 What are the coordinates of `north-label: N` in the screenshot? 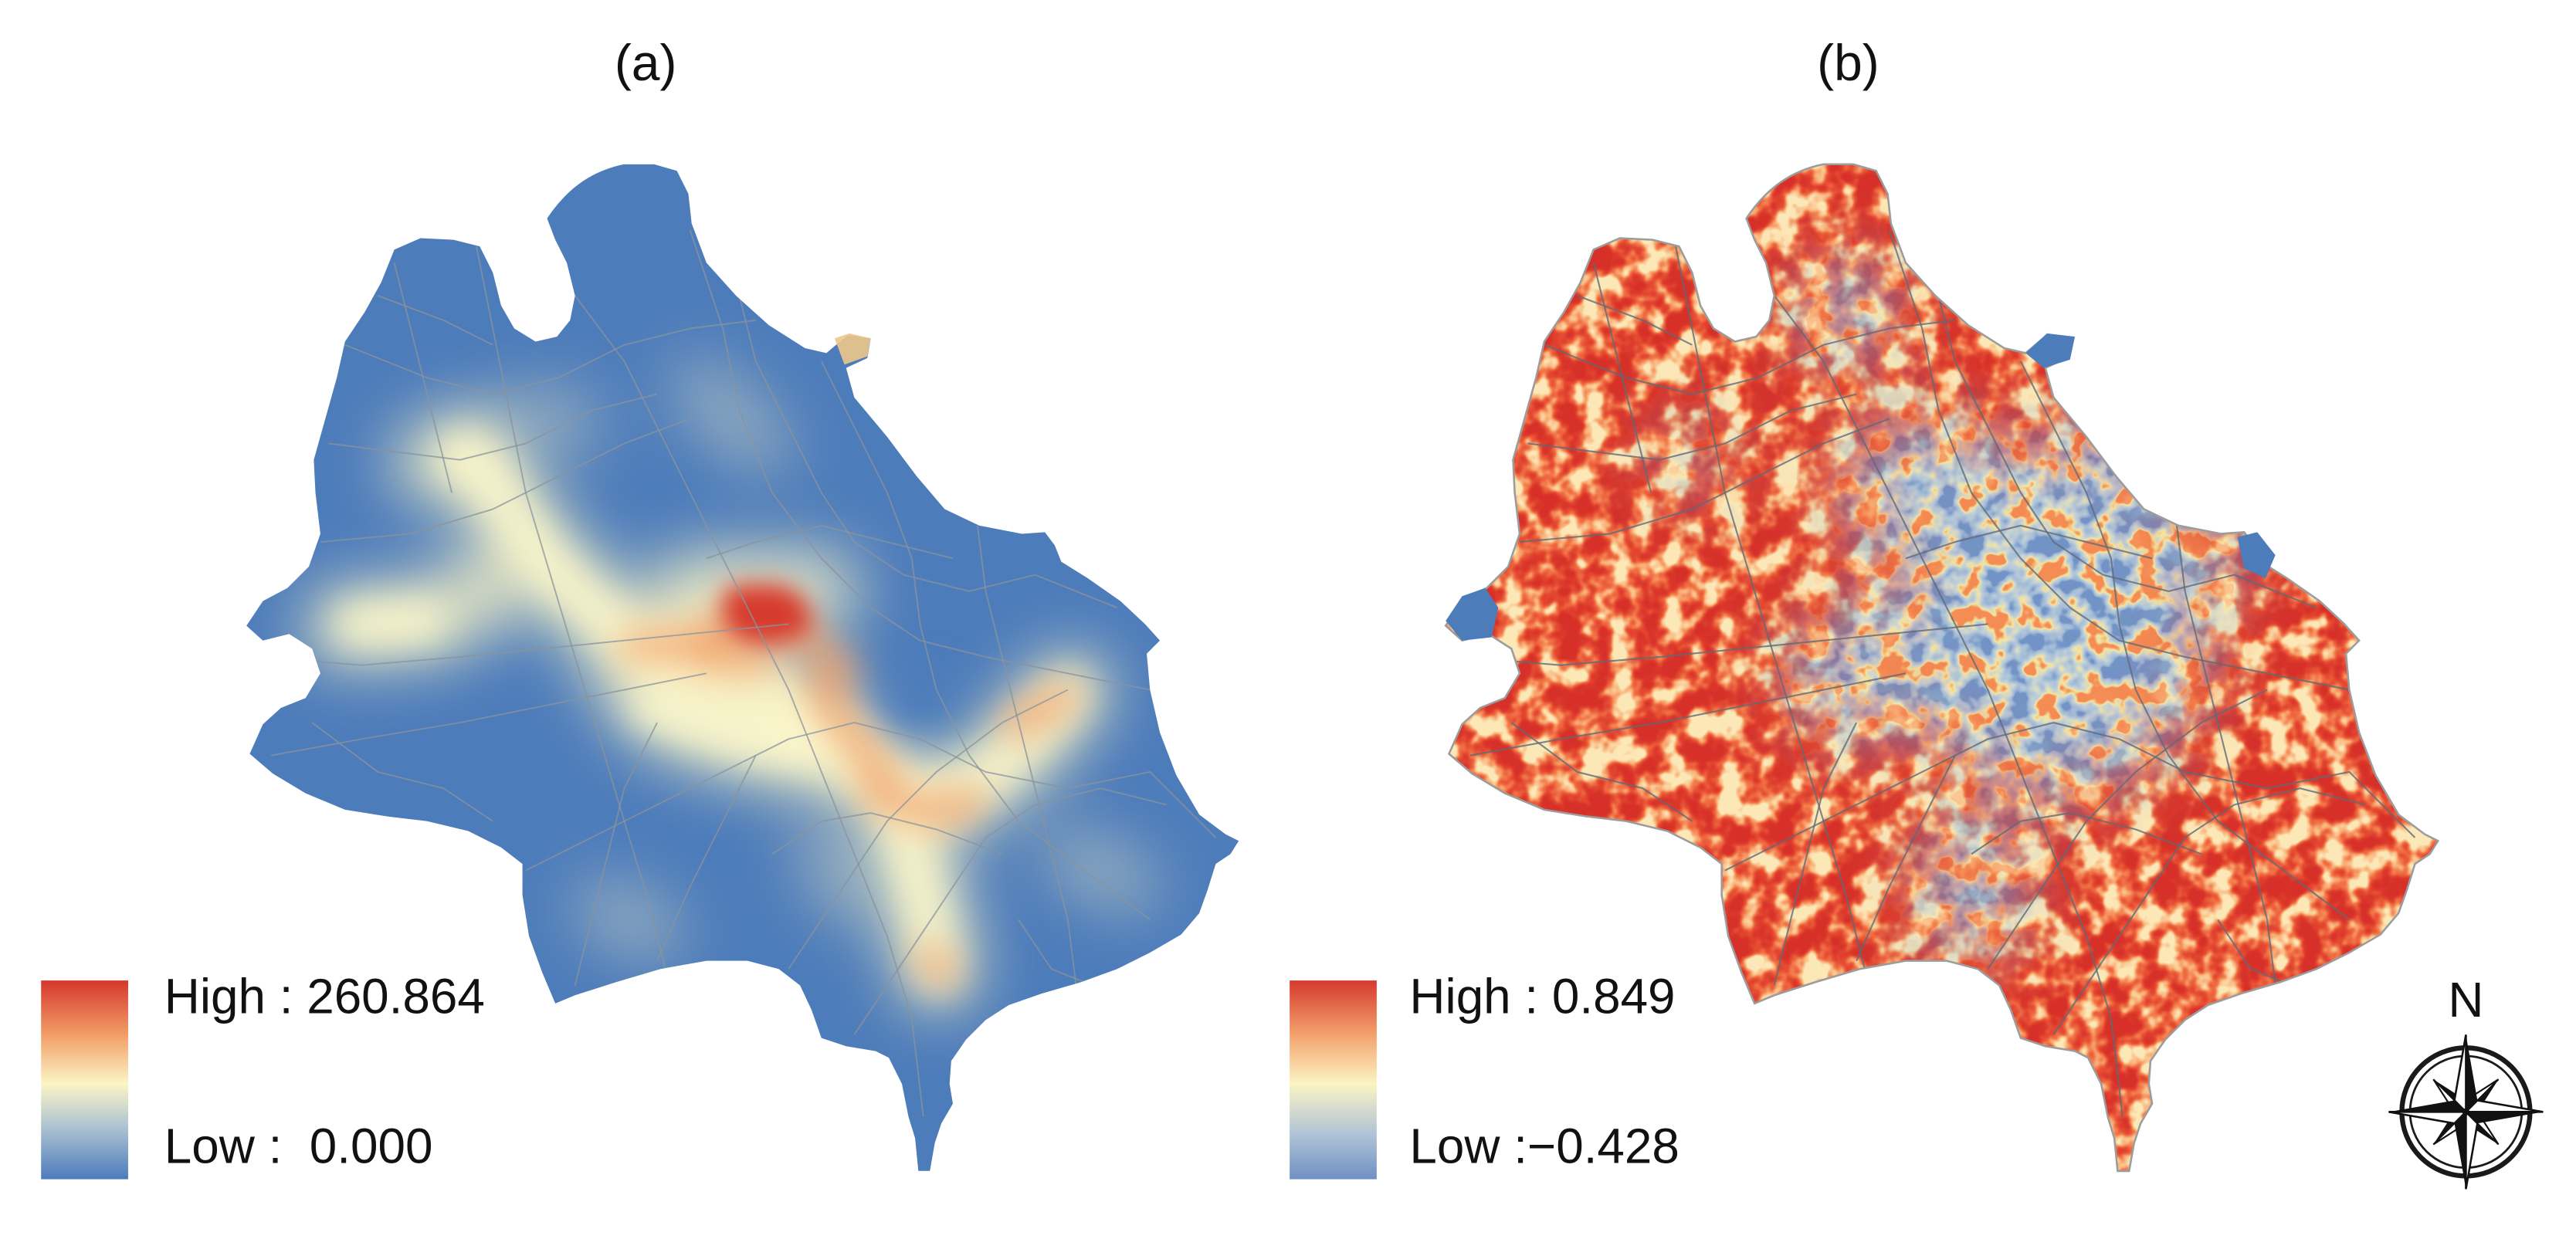 It's located at (2465, 1000).